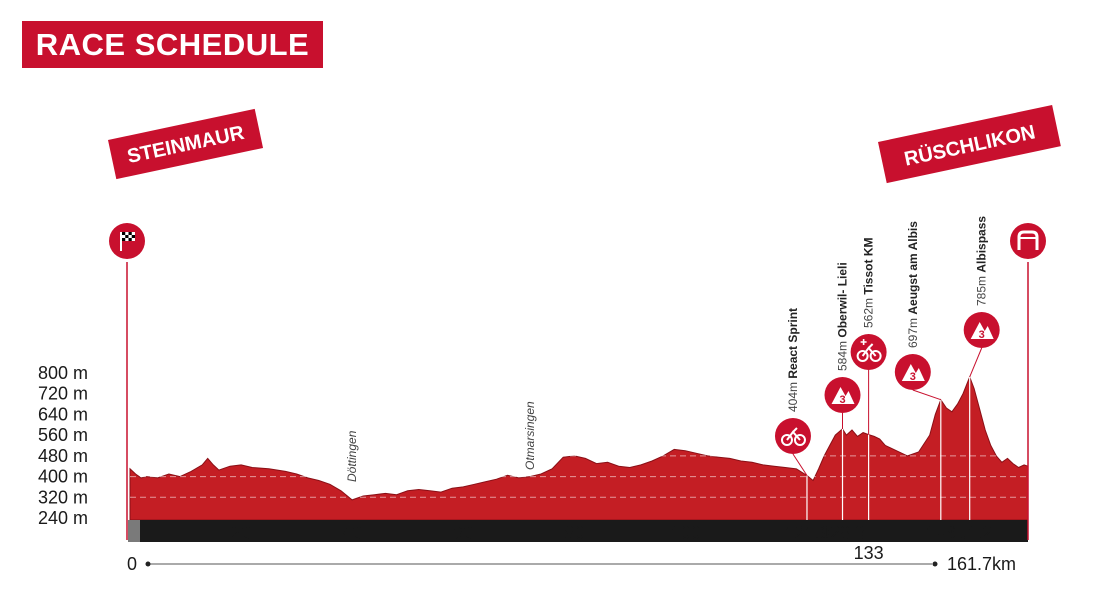  Describe the element at coordinates (63, 394) in the screenshot. I see `y-tick-label: 720 m` at that location.